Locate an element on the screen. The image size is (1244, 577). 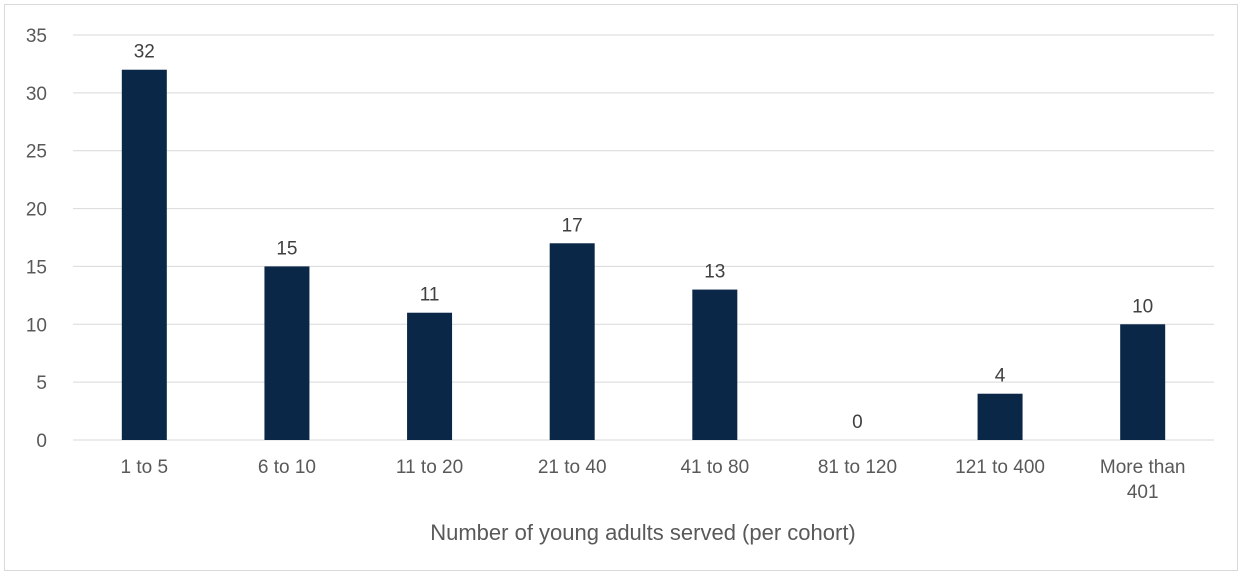
y-tick-label: 25 is located at coordinates (36, 152).